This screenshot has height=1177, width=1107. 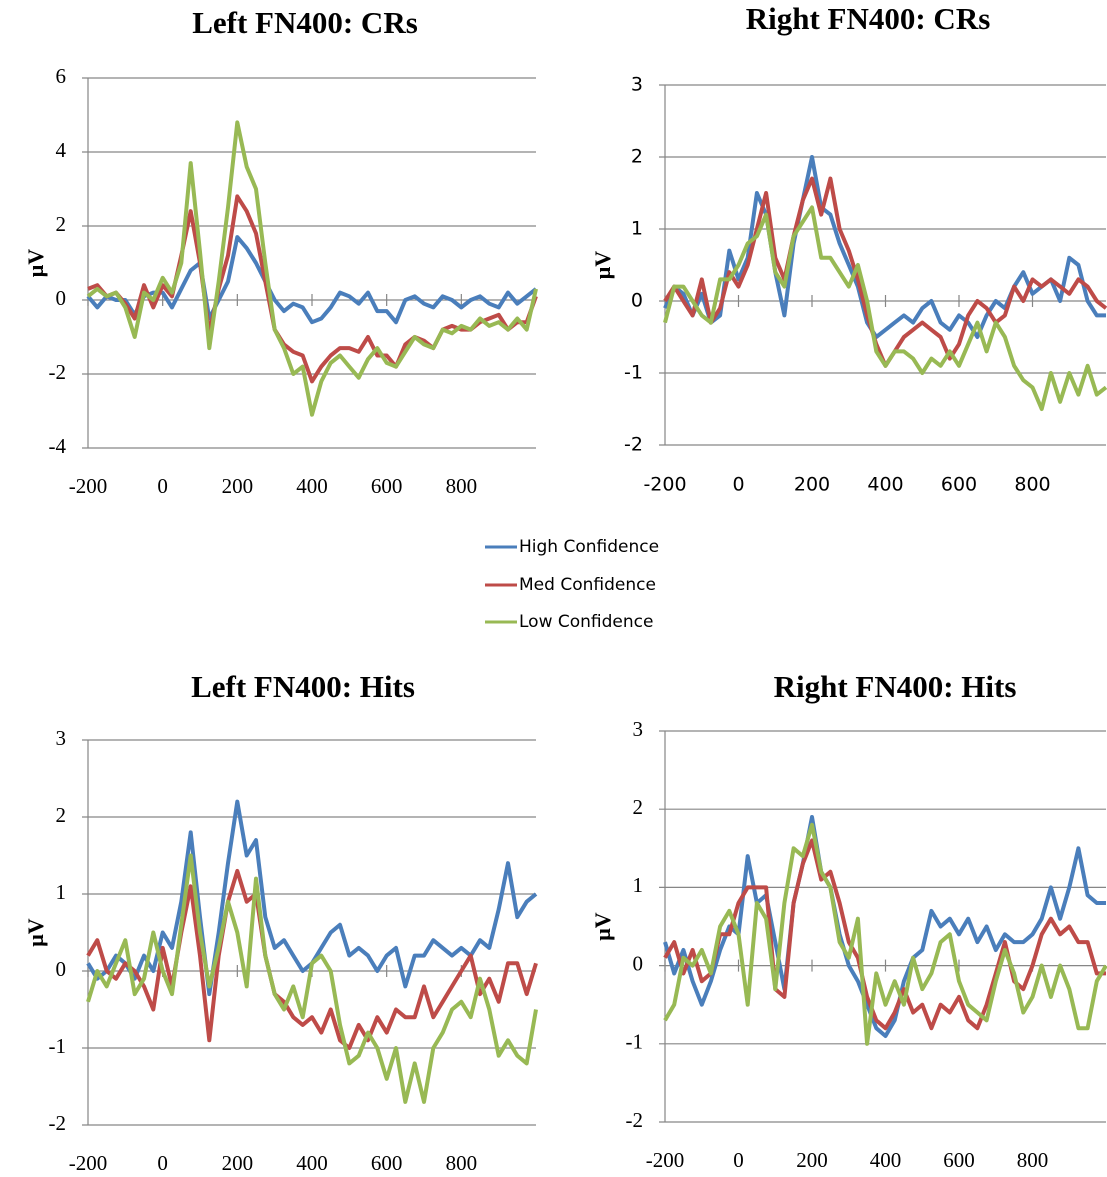 I want to click on chart-title: Right FN400: Hits, so click(x=895, y=686).